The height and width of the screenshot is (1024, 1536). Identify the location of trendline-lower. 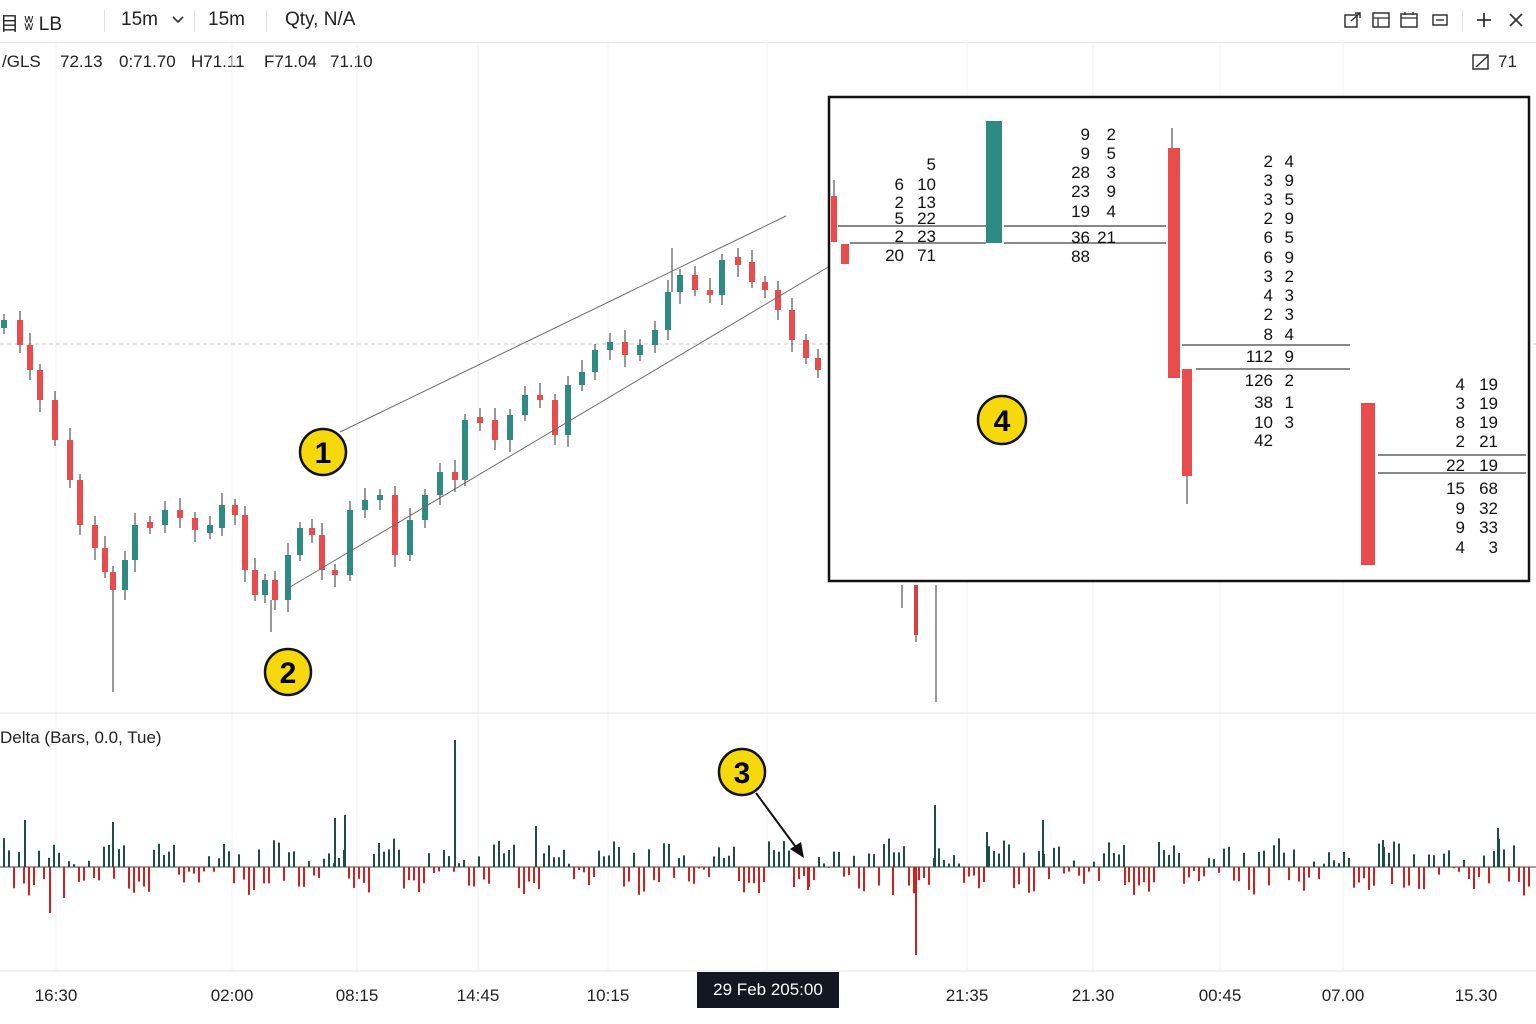
(557, 428).